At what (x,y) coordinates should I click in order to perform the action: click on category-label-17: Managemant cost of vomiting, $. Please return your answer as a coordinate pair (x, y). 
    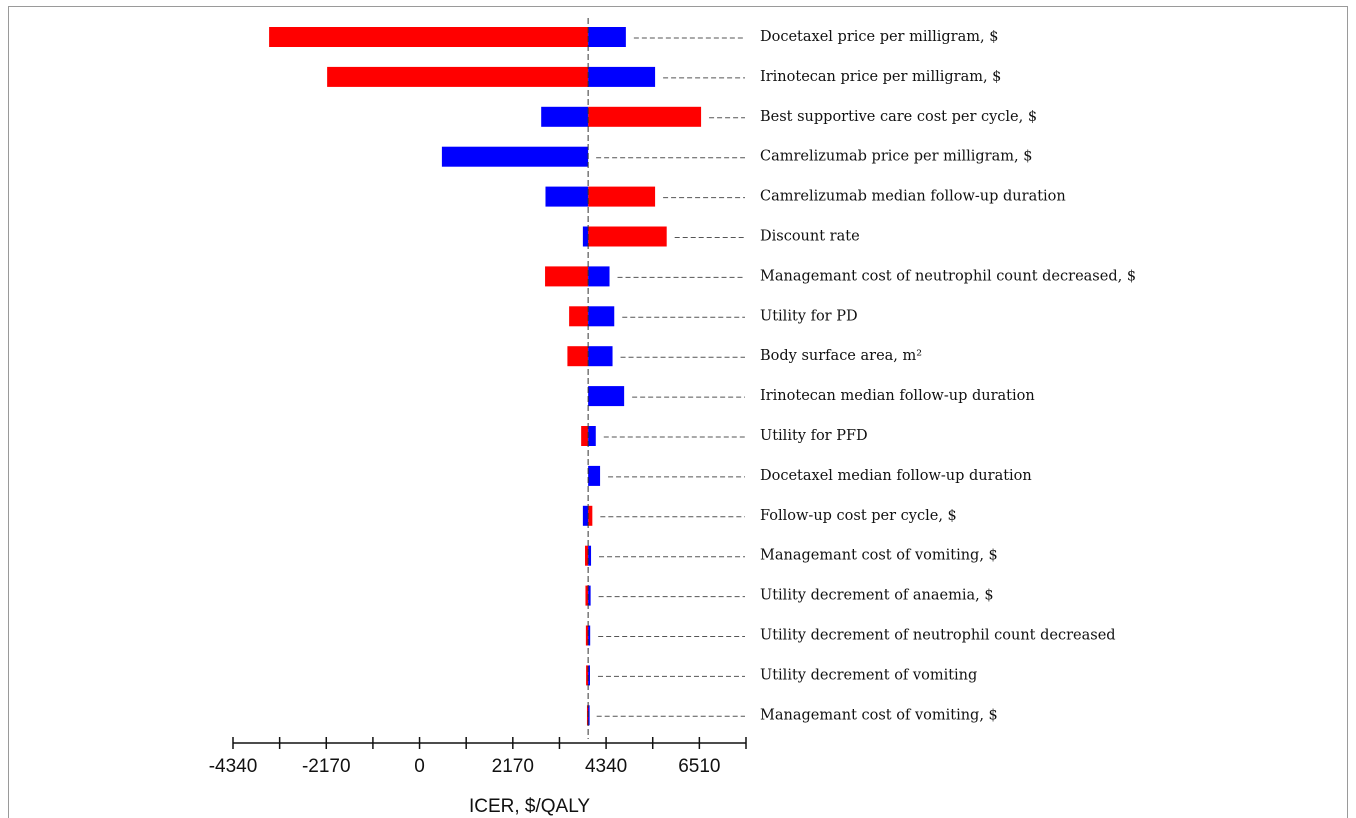
    Looking at the image, I should click on (879, 715).